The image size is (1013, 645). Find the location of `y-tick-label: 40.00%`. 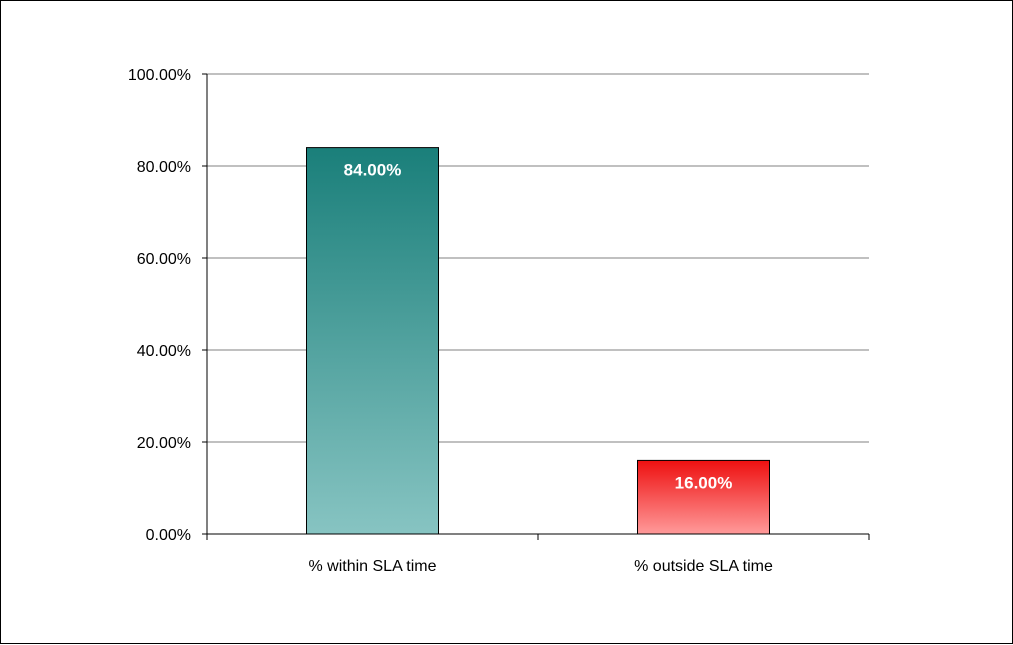

y-tick-label: 40.00% is located at coordinates (164, 351).